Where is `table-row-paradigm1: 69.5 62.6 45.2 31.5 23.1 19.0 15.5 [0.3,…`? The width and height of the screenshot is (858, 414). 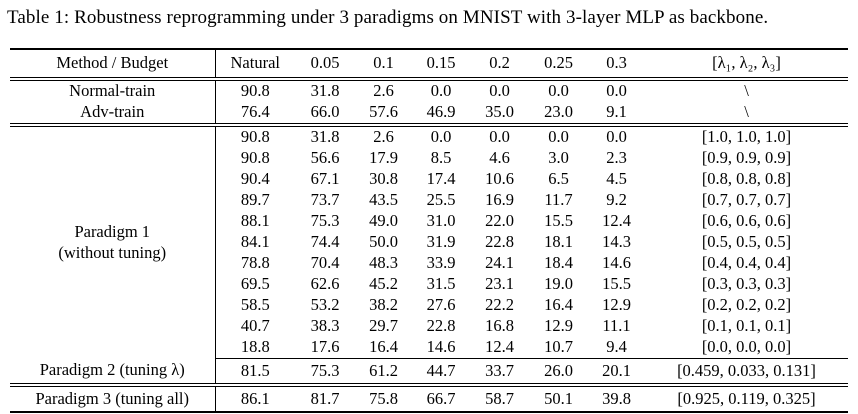
table-row-paradigm1: 69.5 62.6 45.2 31.5 23.1 19.0 15.5 [0.3,… is located at coordinates (429, 284).